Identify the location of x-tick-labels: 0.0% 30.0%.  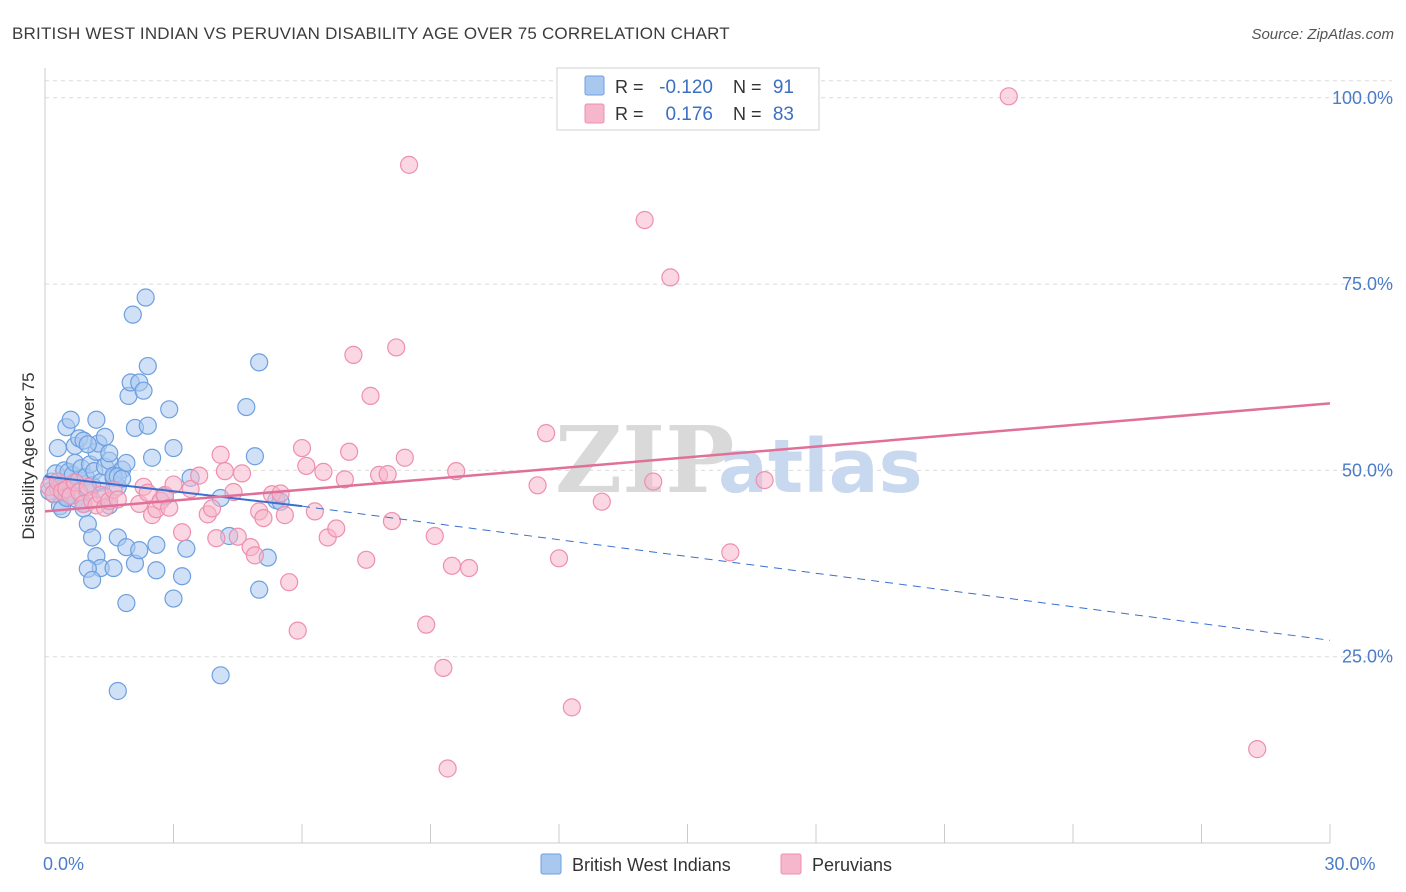
(709, 864).